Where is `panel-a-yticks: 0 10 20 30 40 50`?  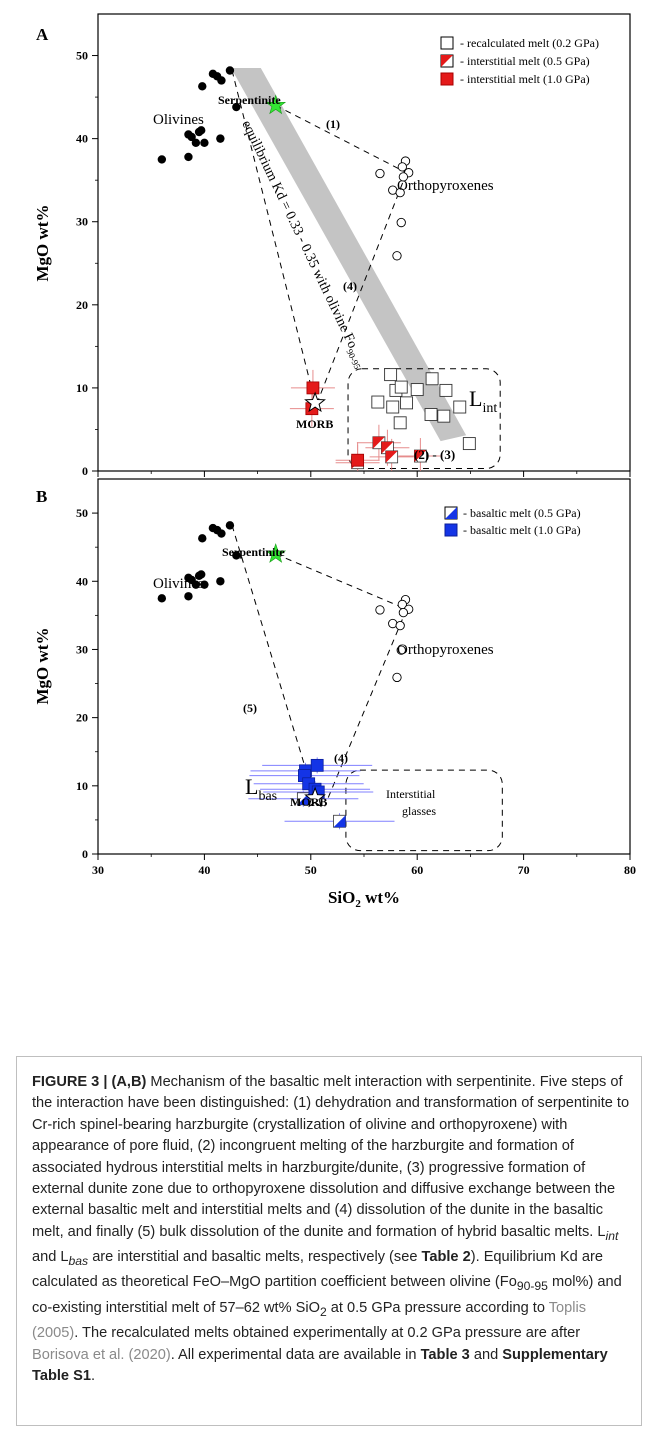 panel-a-yticks: 0 10 20 30 40 50 is located at coordinates (87, 263).